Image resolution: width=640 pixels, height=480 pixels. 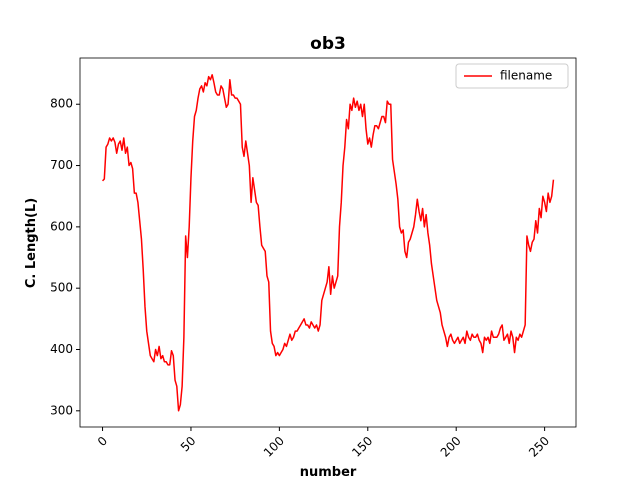 I want to click on y-tick-label: 800, so click(x=61, y=104).